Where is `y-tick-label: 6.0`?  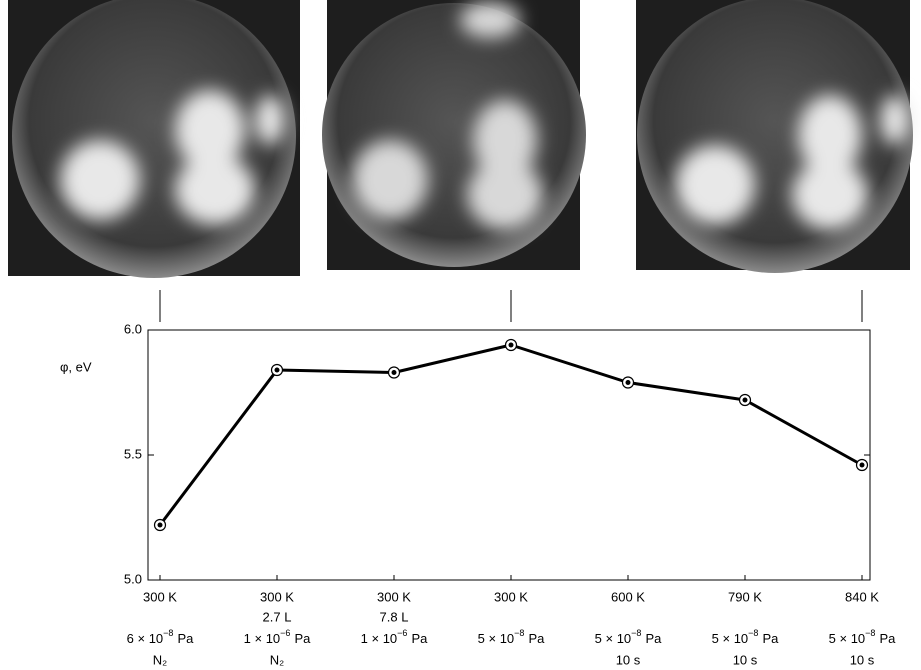
y-tick-label: 6.0 is located at coordinates (133, 328).